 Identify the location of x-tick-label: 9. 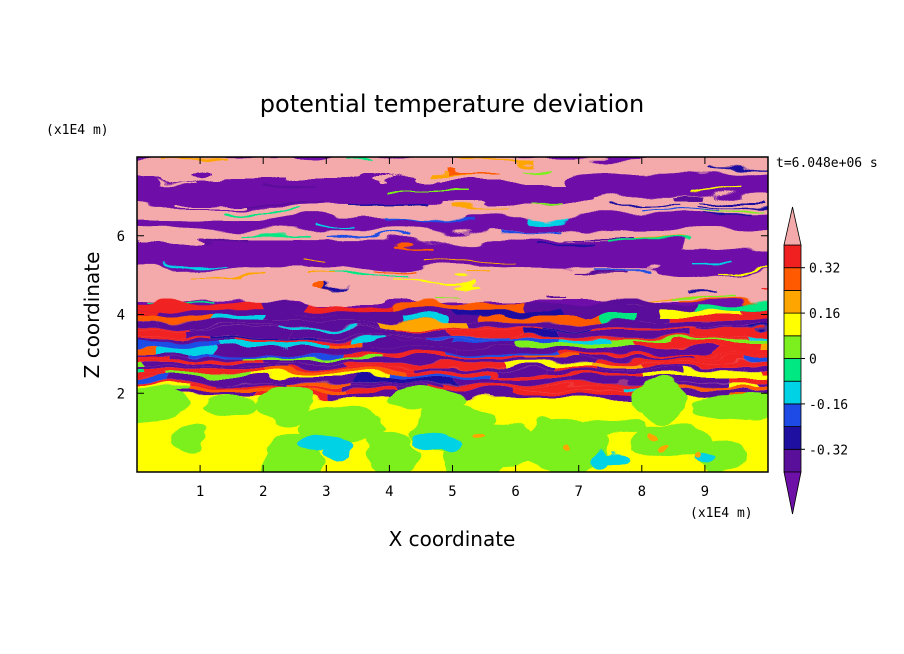
(705, 492).